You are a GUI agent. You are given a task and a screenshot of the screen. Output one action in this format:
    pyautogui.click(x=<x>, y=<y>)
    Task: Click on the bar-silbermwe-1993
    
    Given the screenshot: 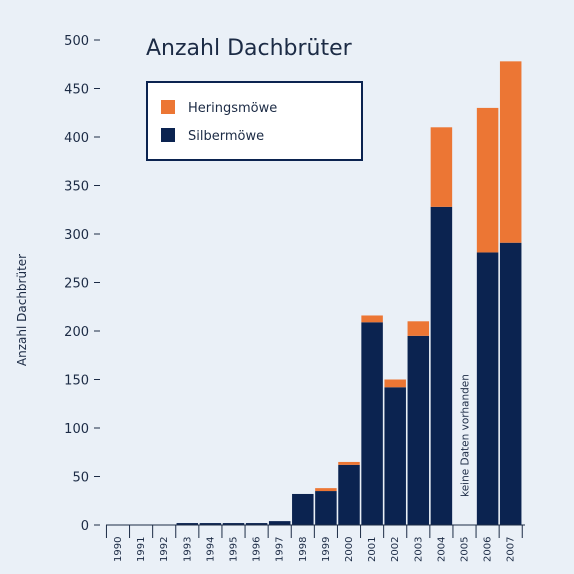 What is the action you would take?
    pyautogui.click(x=187, y=524)
    